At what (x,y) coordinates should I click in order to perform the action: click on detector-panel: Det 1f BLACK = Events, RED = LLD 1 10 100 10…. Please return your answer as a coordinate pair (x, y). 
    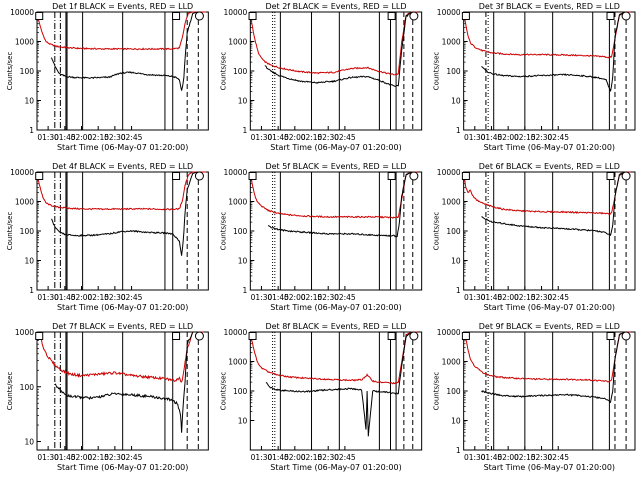
    Looking at the image, I should click on (107, 77).